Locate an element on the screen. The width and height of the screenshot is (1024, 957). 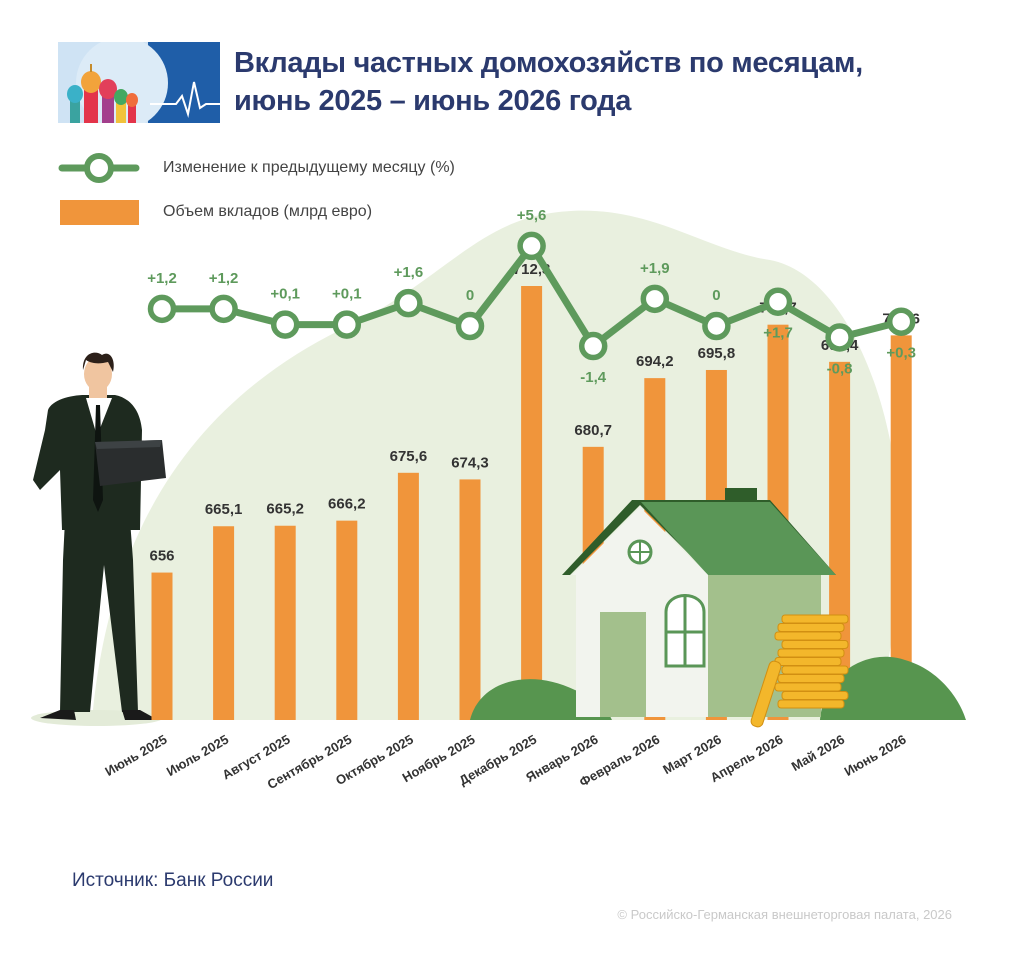
kremlin-domes-heartbeat-icon is located at coordinates (139, 83).